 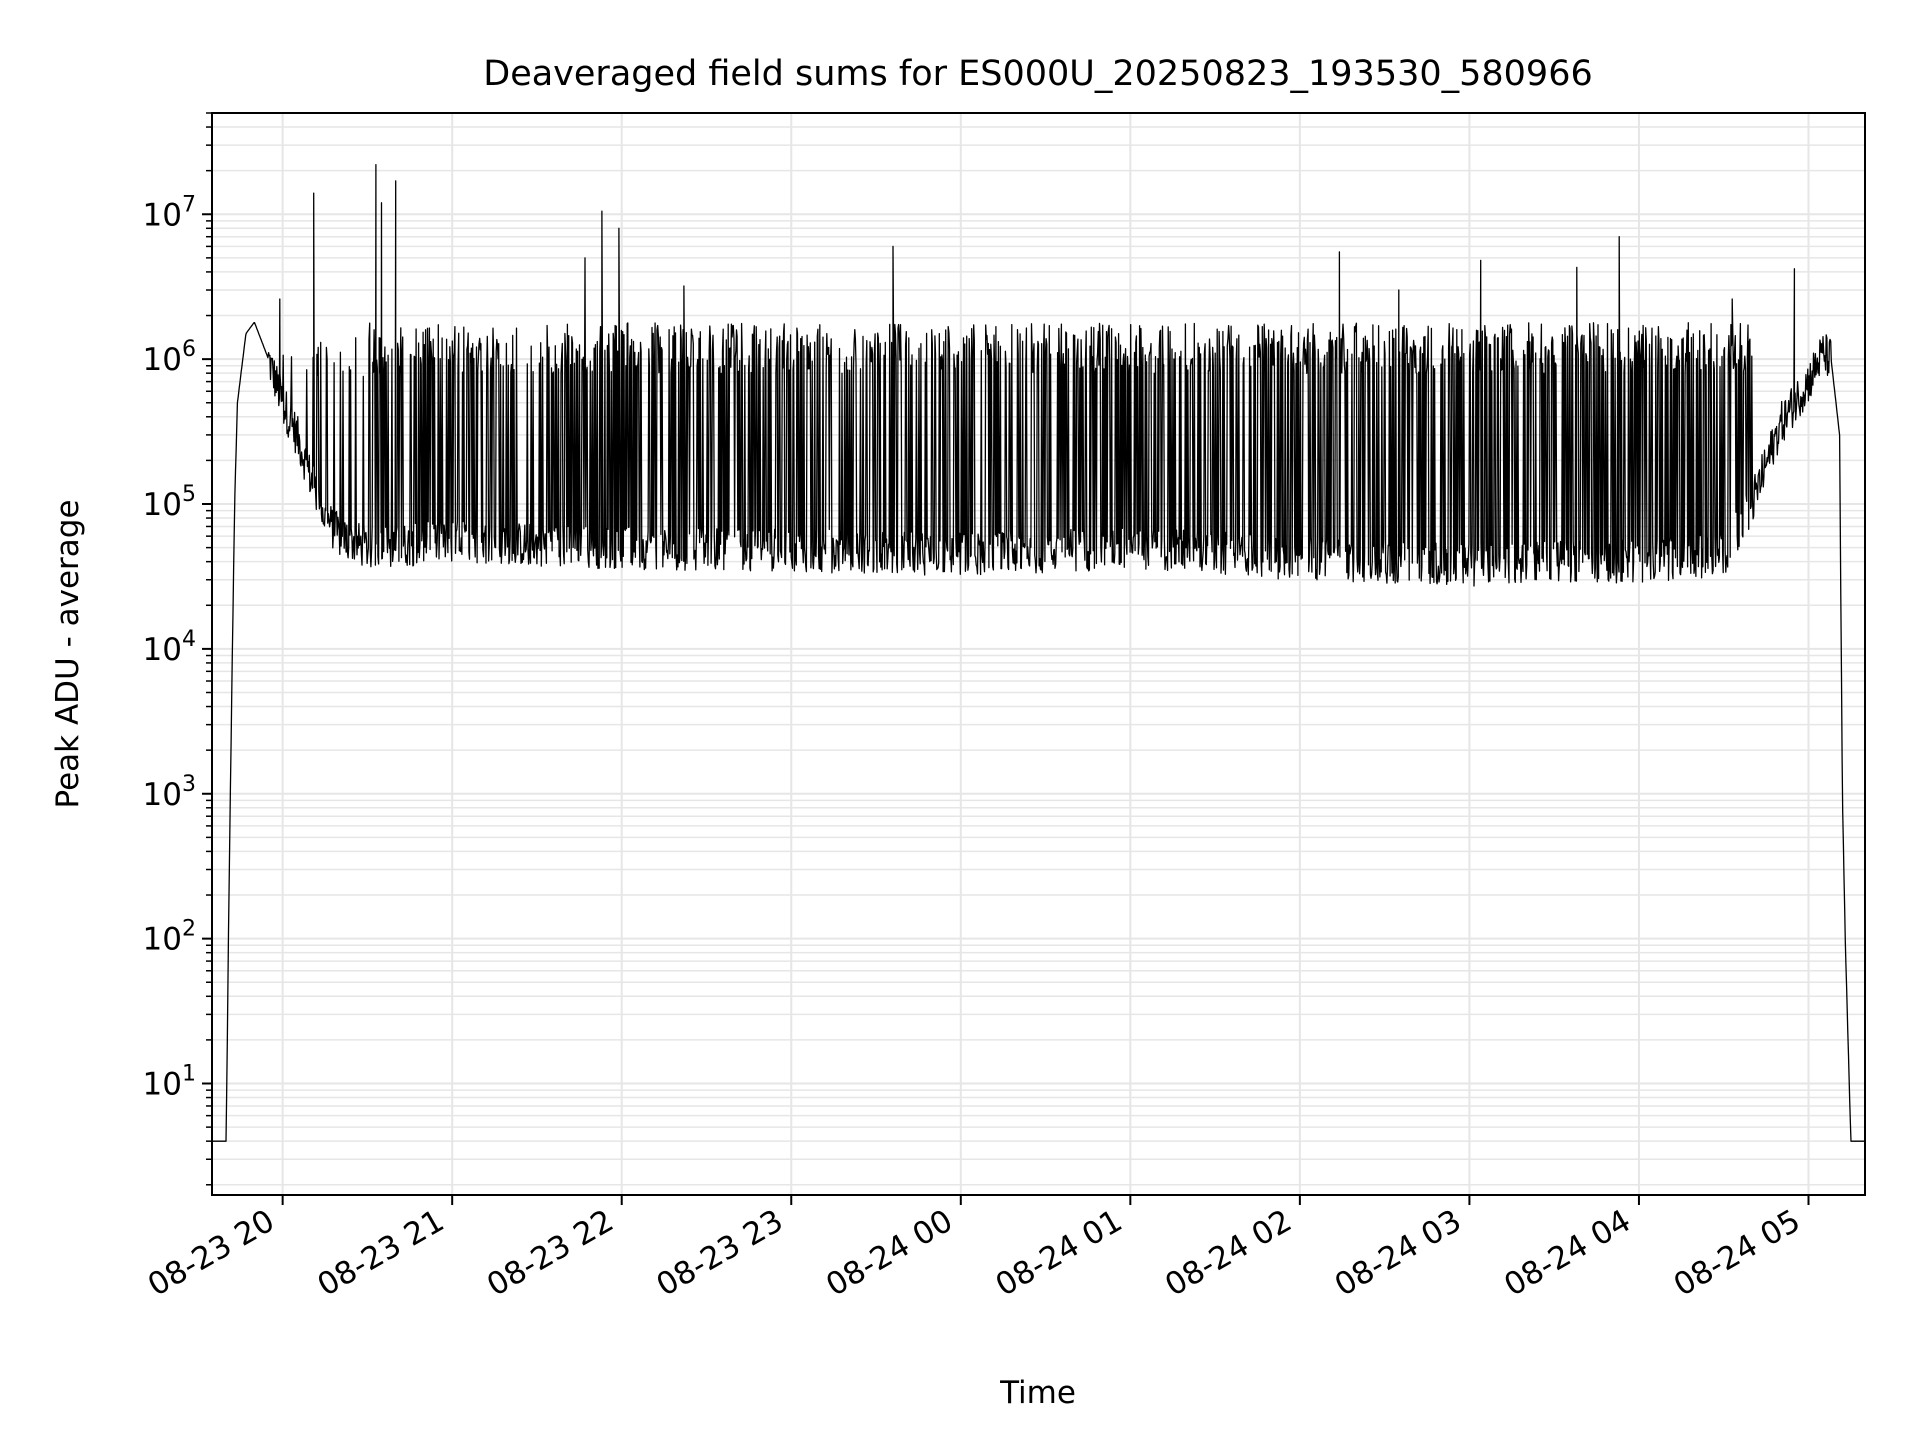 I want to click on x-tick-label: 08-24 03, so click(x=1398, y=1253).